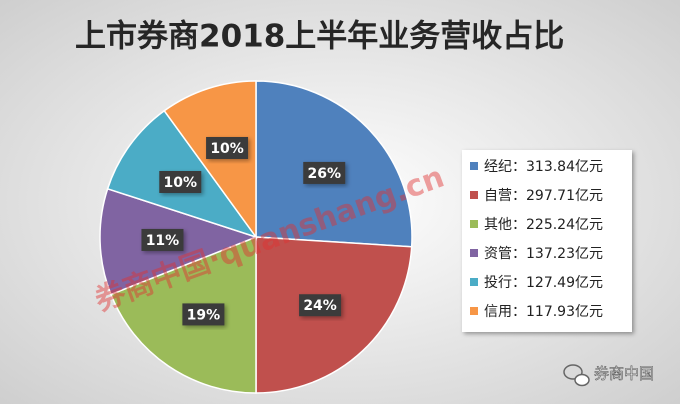 This screenshot has height=408, width=680. Describe the element at coordinates (319, 37) in the screenshot. I see `chart-title: 上市券商2018上半年业务营收占比` at that location.